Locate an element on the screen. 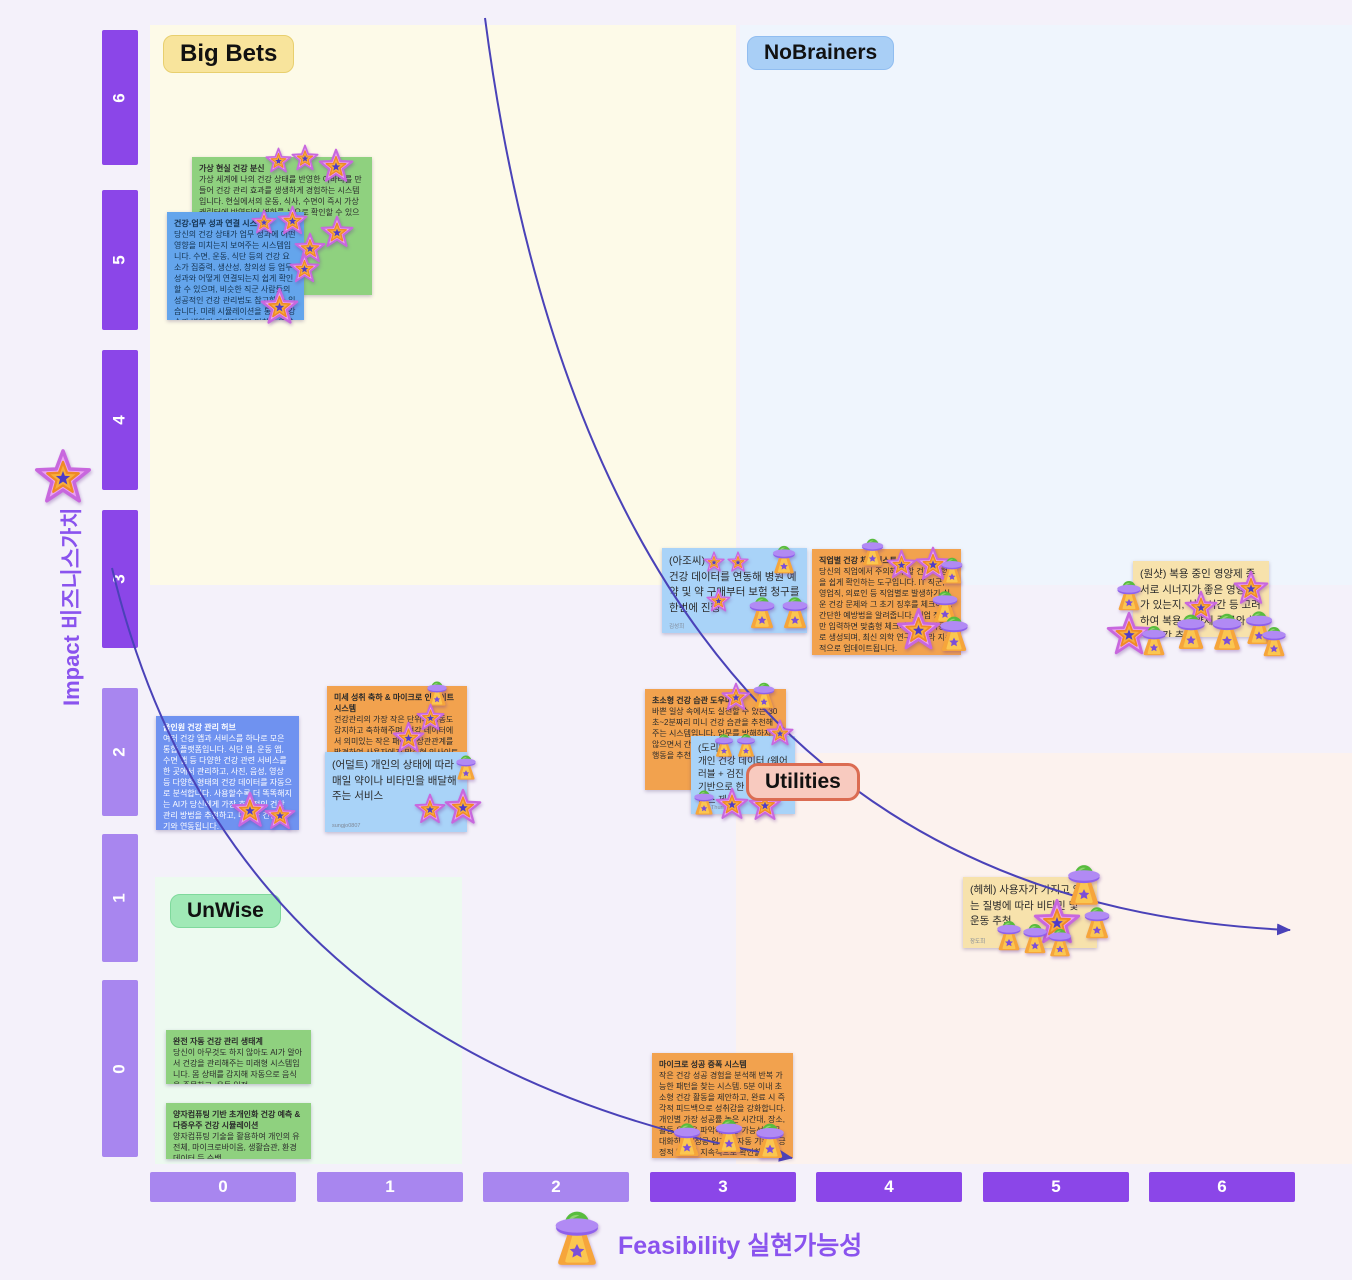 Image resolution: width=1352 pixels, height=1280 pixels. y-axis-tick-3: 3 is located at coordinates (120, 579).